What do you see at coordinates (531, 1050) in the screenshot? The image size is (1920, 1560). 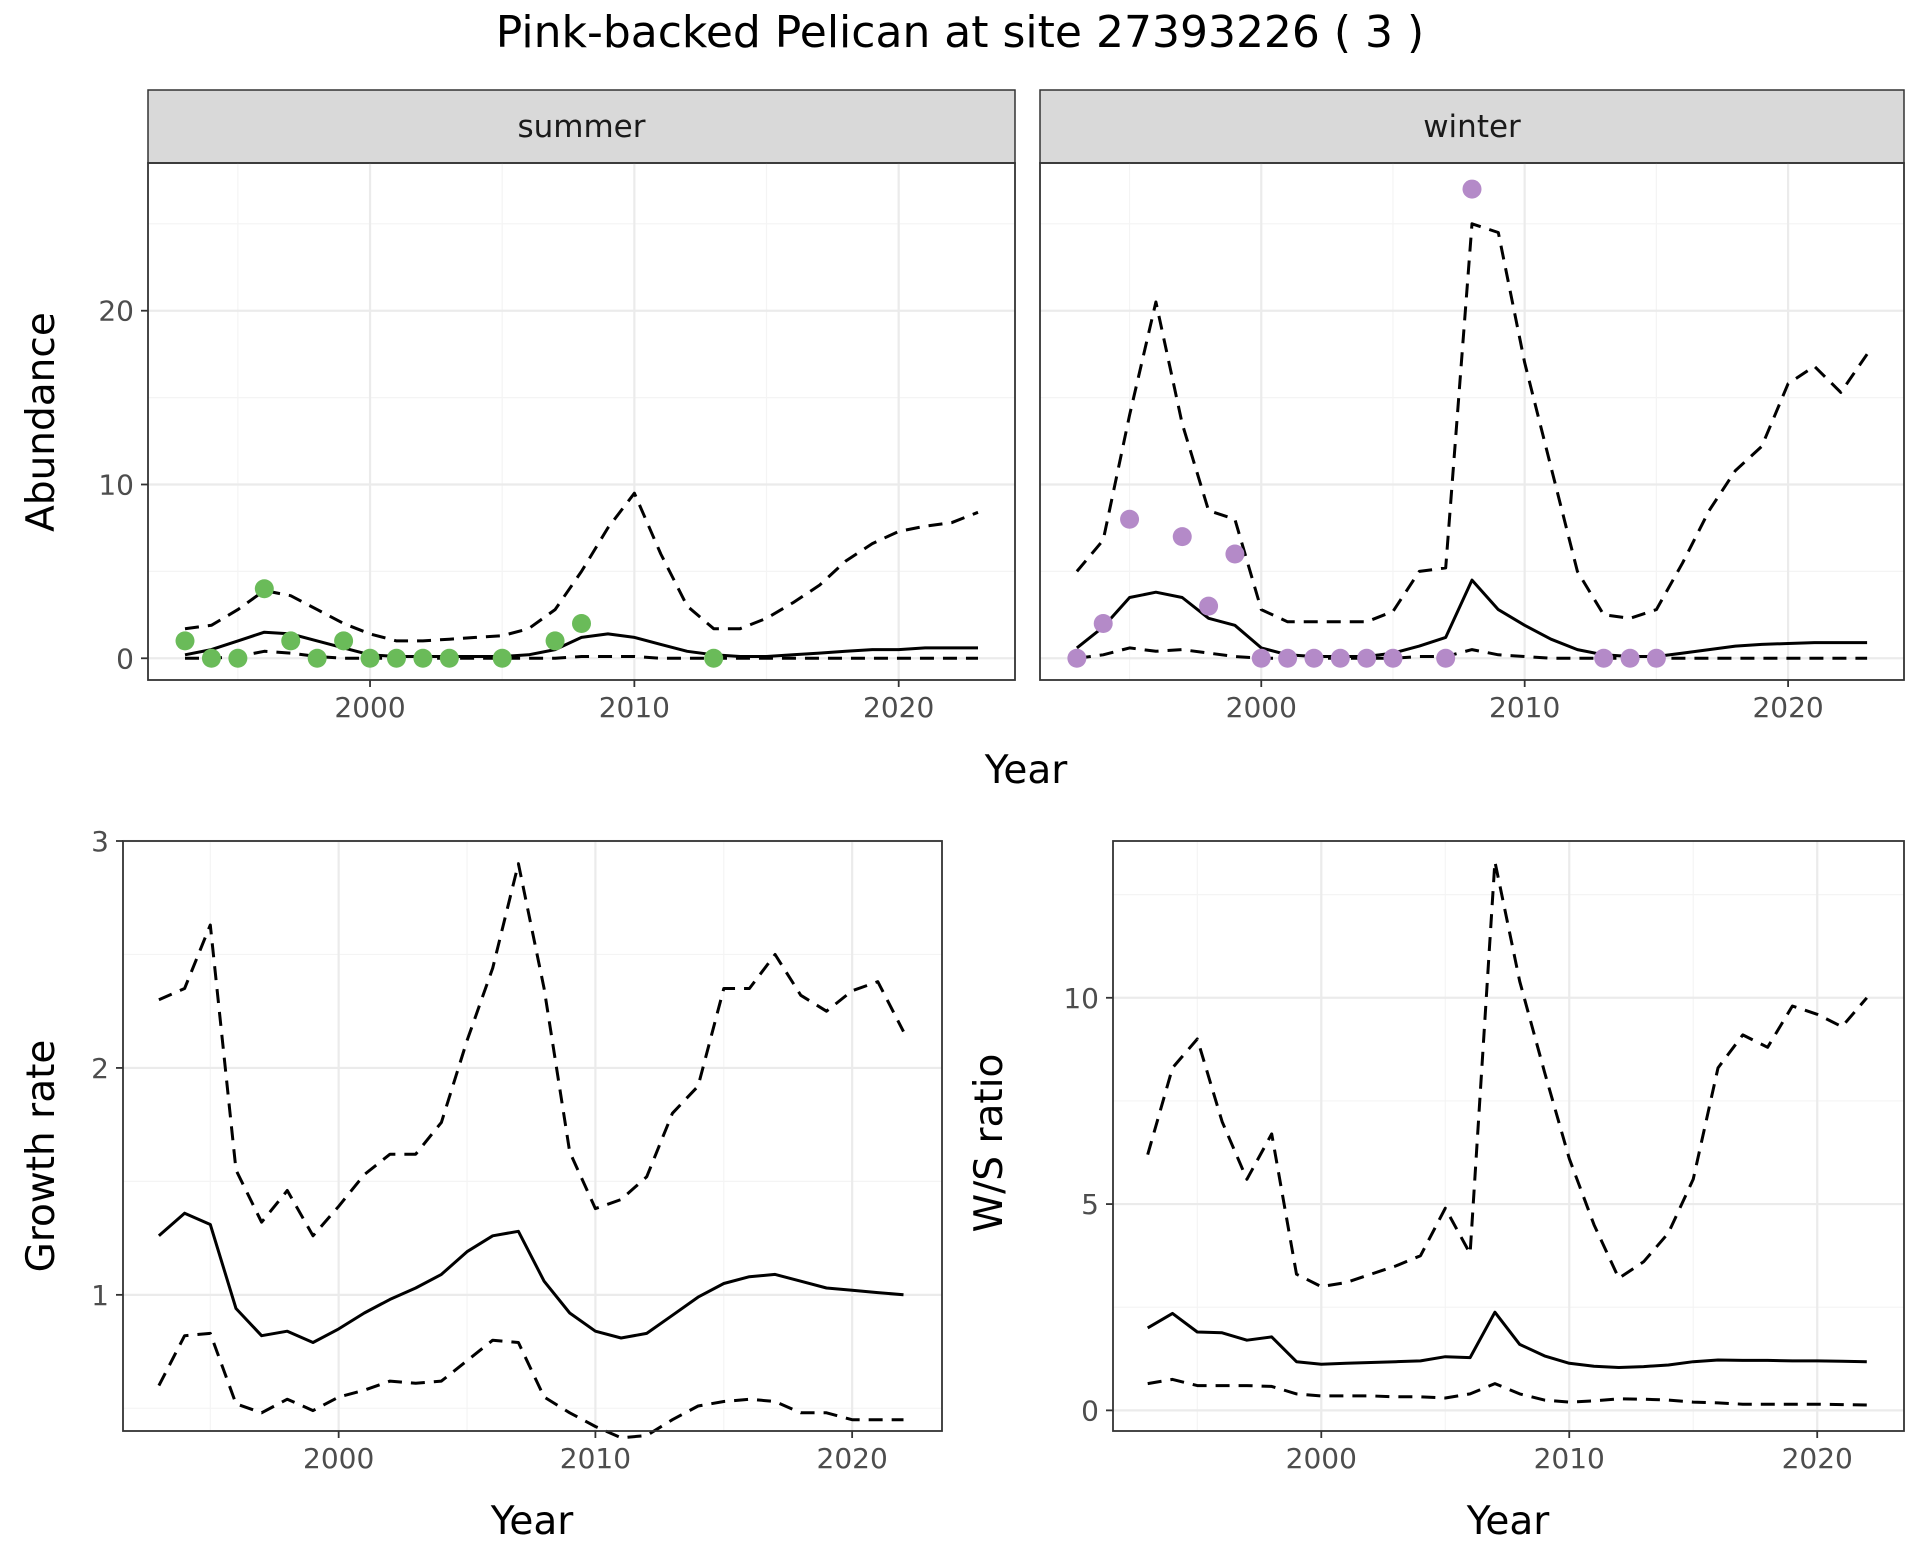 I see `growth-upper-bound-line` at bounding box center [531, 1050].